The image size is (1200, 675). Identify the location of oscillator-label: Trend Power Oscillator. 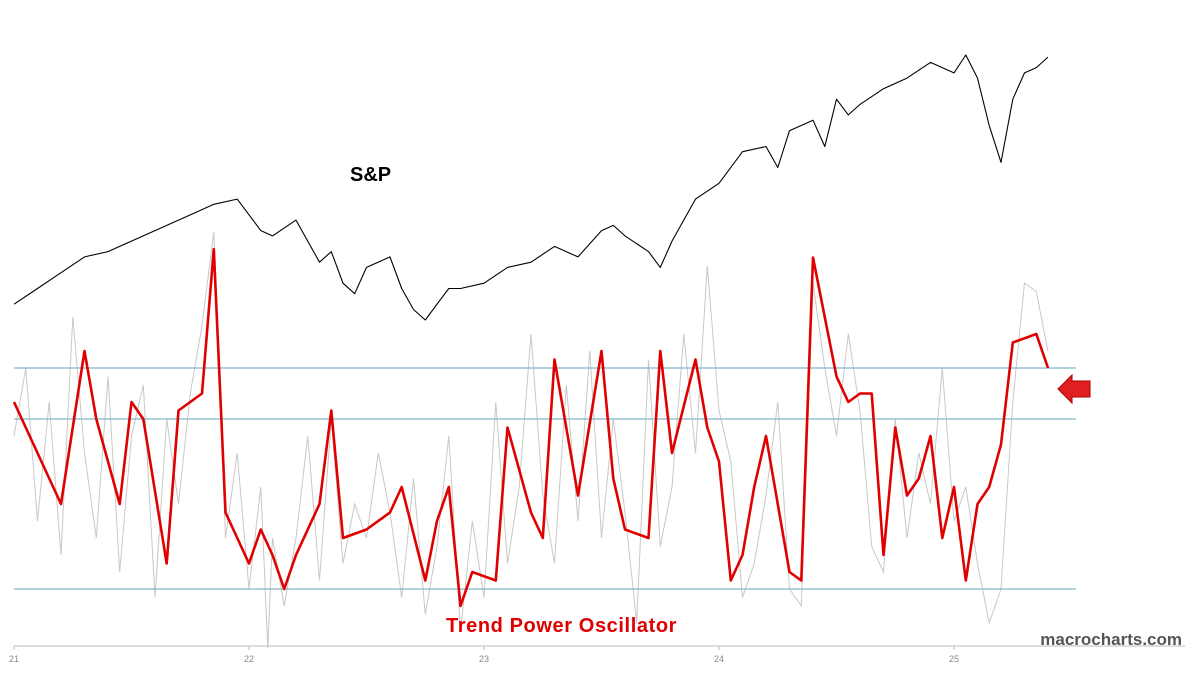
(561, 626).